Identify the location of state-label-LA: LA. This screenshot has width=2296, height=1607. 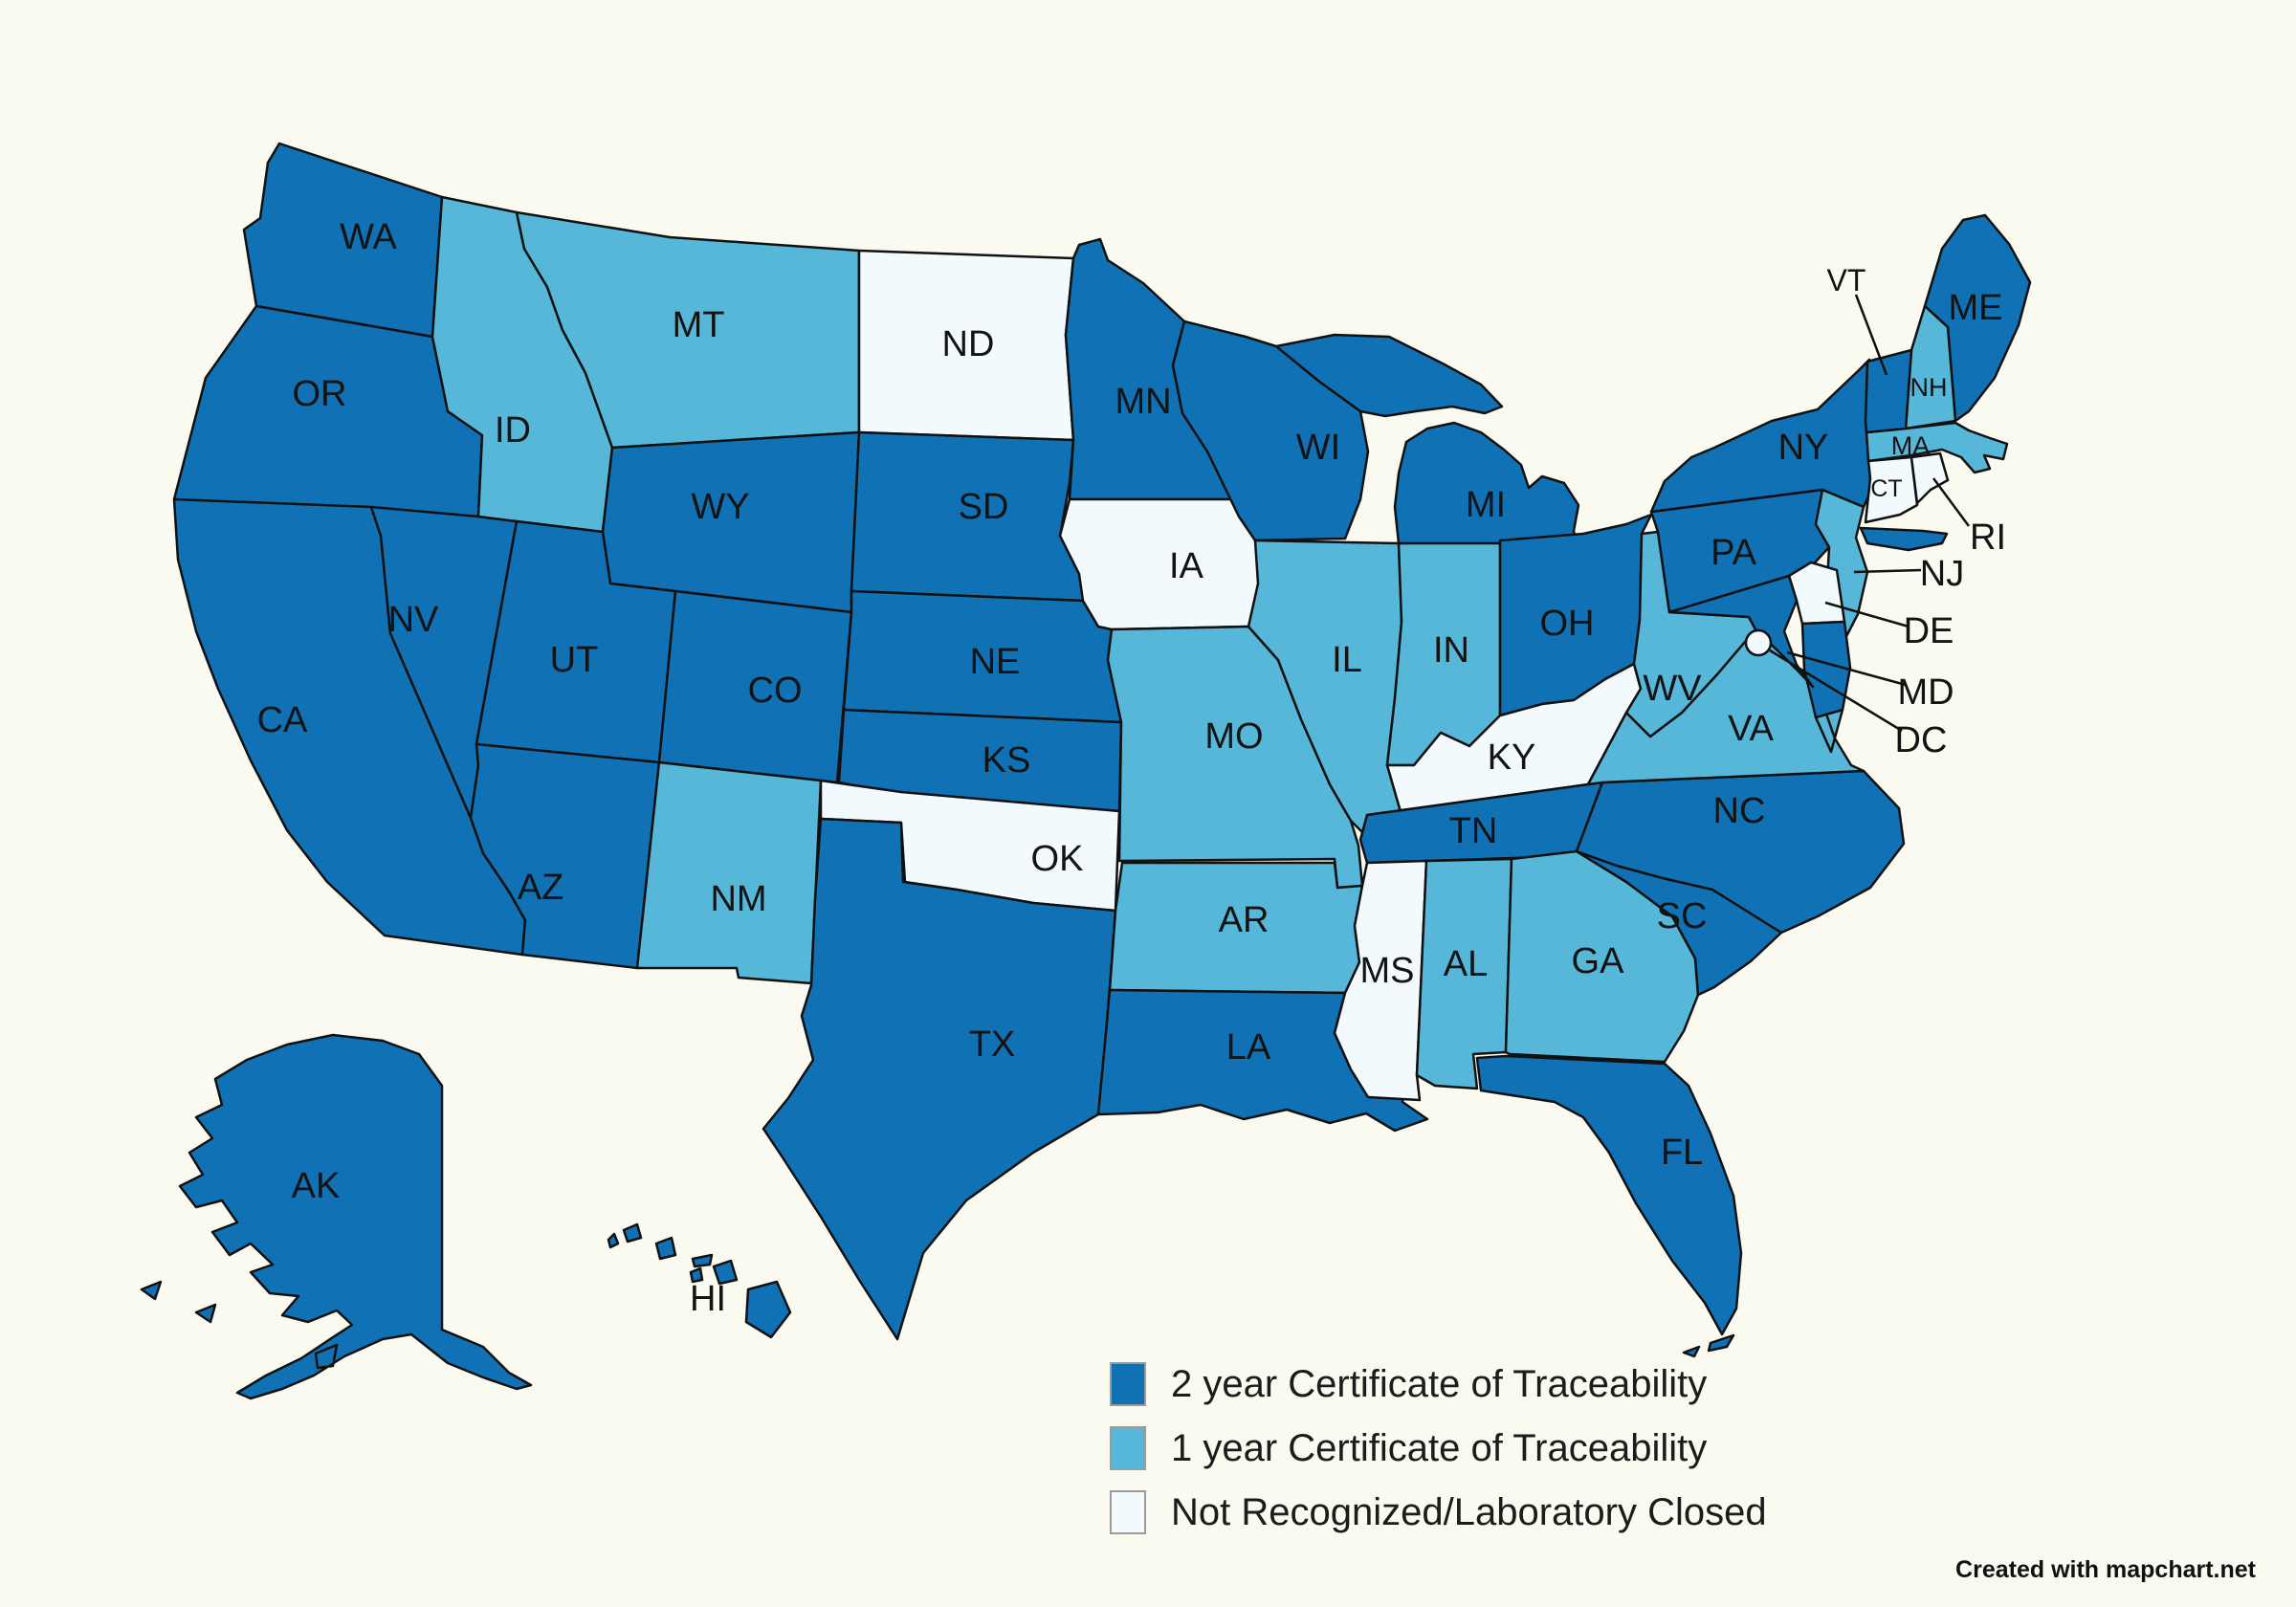
(1248, 1047).